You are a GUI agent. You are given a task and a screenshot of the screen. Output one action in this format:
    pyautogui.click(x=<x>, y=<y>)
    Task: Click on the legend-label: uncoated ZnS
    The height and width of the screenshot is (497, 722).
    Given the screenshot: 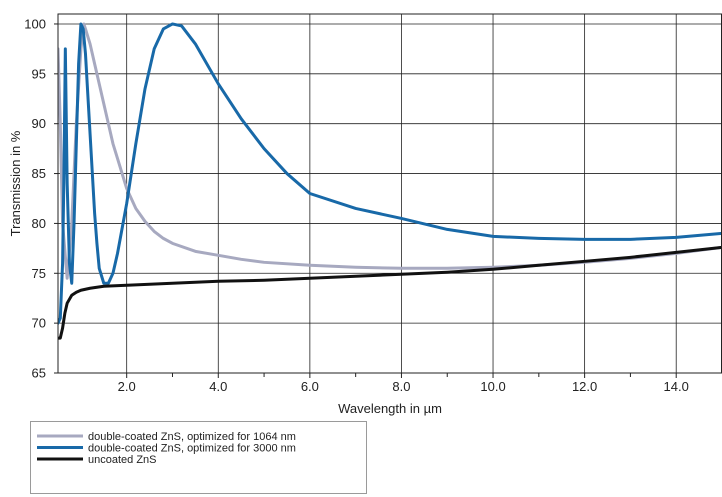 What is the action you would take?
    pyautogui.click(x=122, y=460)
    